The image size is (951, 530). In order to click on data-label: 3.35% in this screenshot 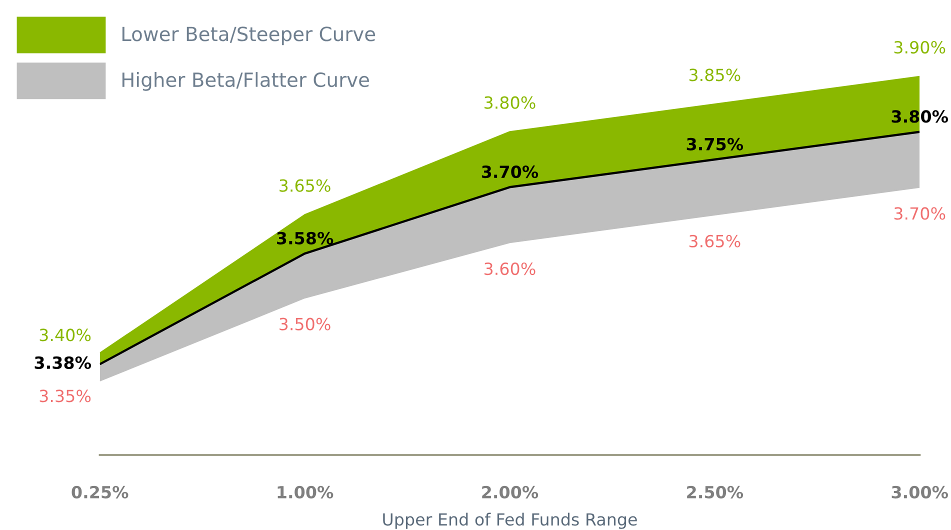, I will do `click(65, 396)`.